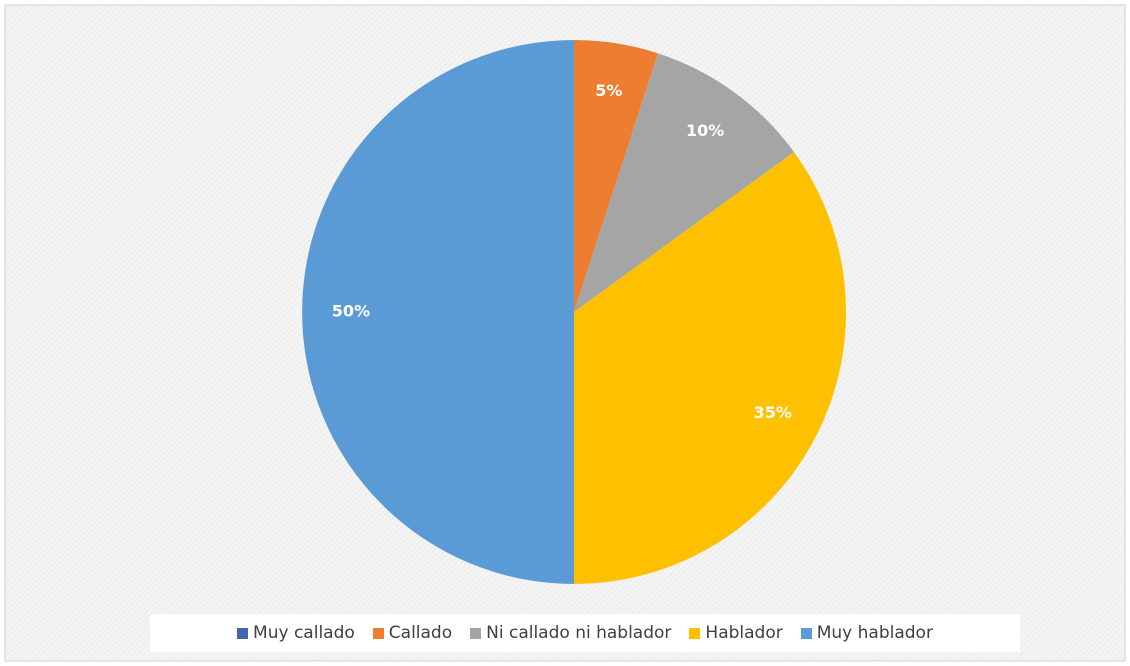  I want to click on legend-item: Muy hablador, so click(866, 633).